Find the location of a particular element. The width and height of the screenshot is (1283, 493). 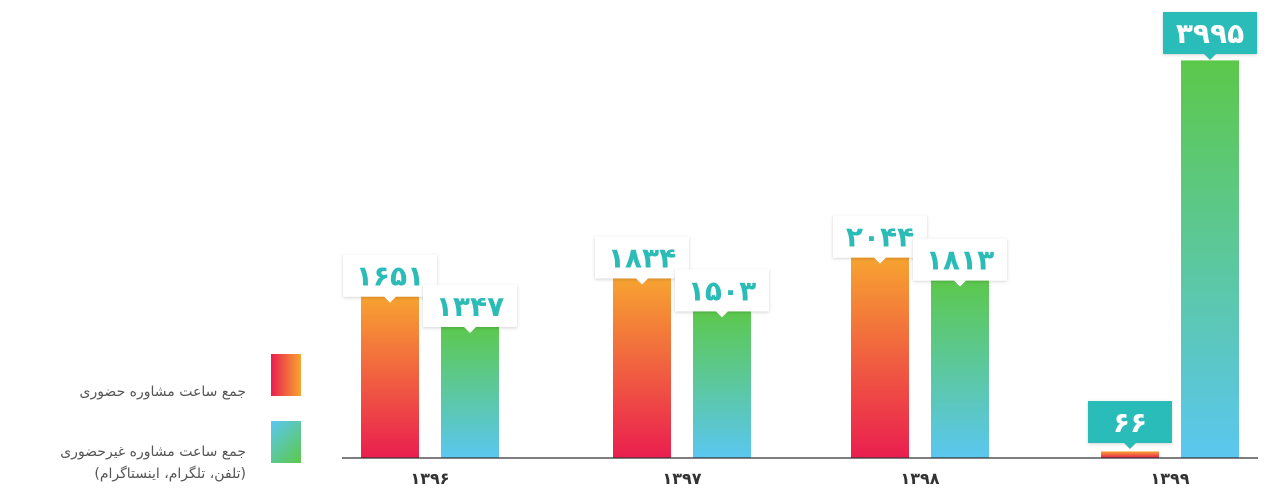

svg-text: ۲۰۴۴ is located at coordinates (880, 237).